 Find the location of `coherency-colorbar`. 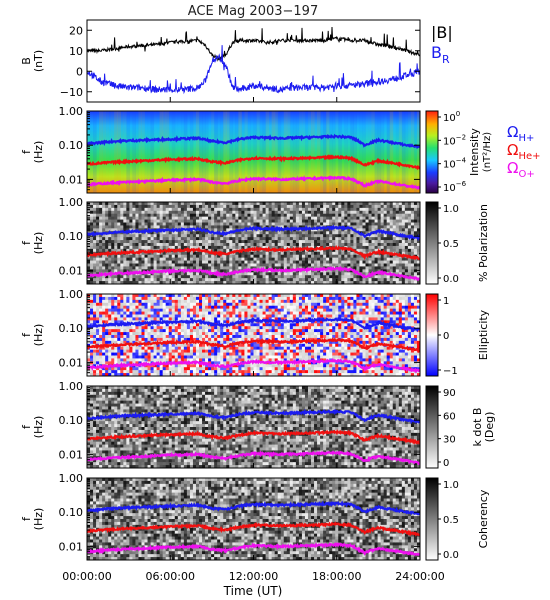

coherency-colorbar is located at coordinates (432, 519).